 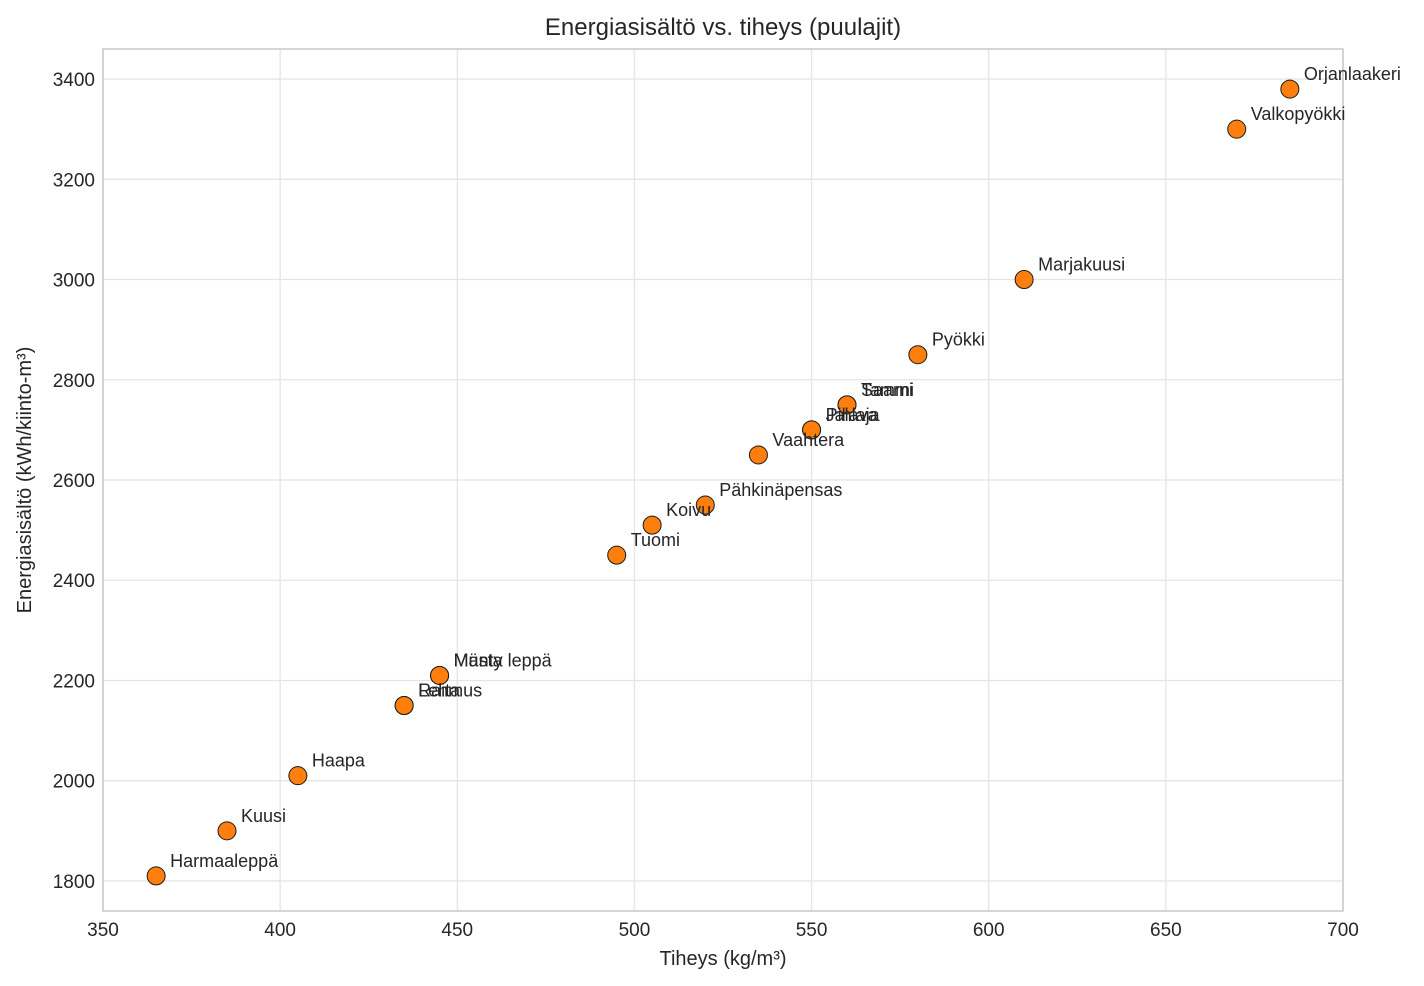 I want to click on data-point-label: Kuusi, so click(x=263, y=816).